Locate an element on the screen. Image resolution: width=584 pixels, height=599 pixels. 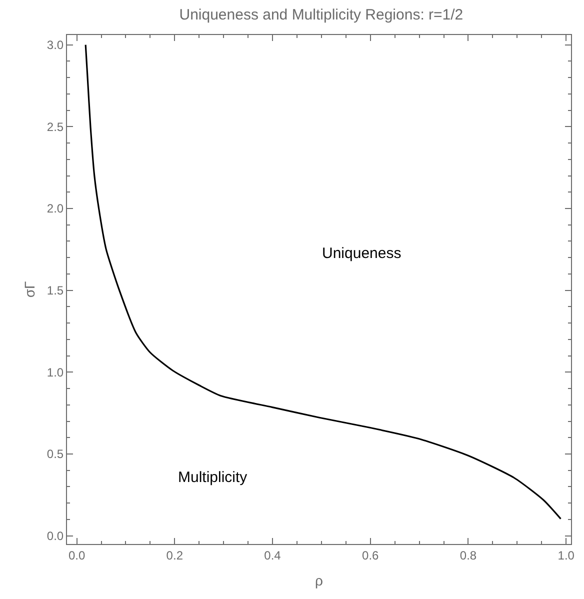
y-axis-title: σΓ is located at coordinates (30, 289).